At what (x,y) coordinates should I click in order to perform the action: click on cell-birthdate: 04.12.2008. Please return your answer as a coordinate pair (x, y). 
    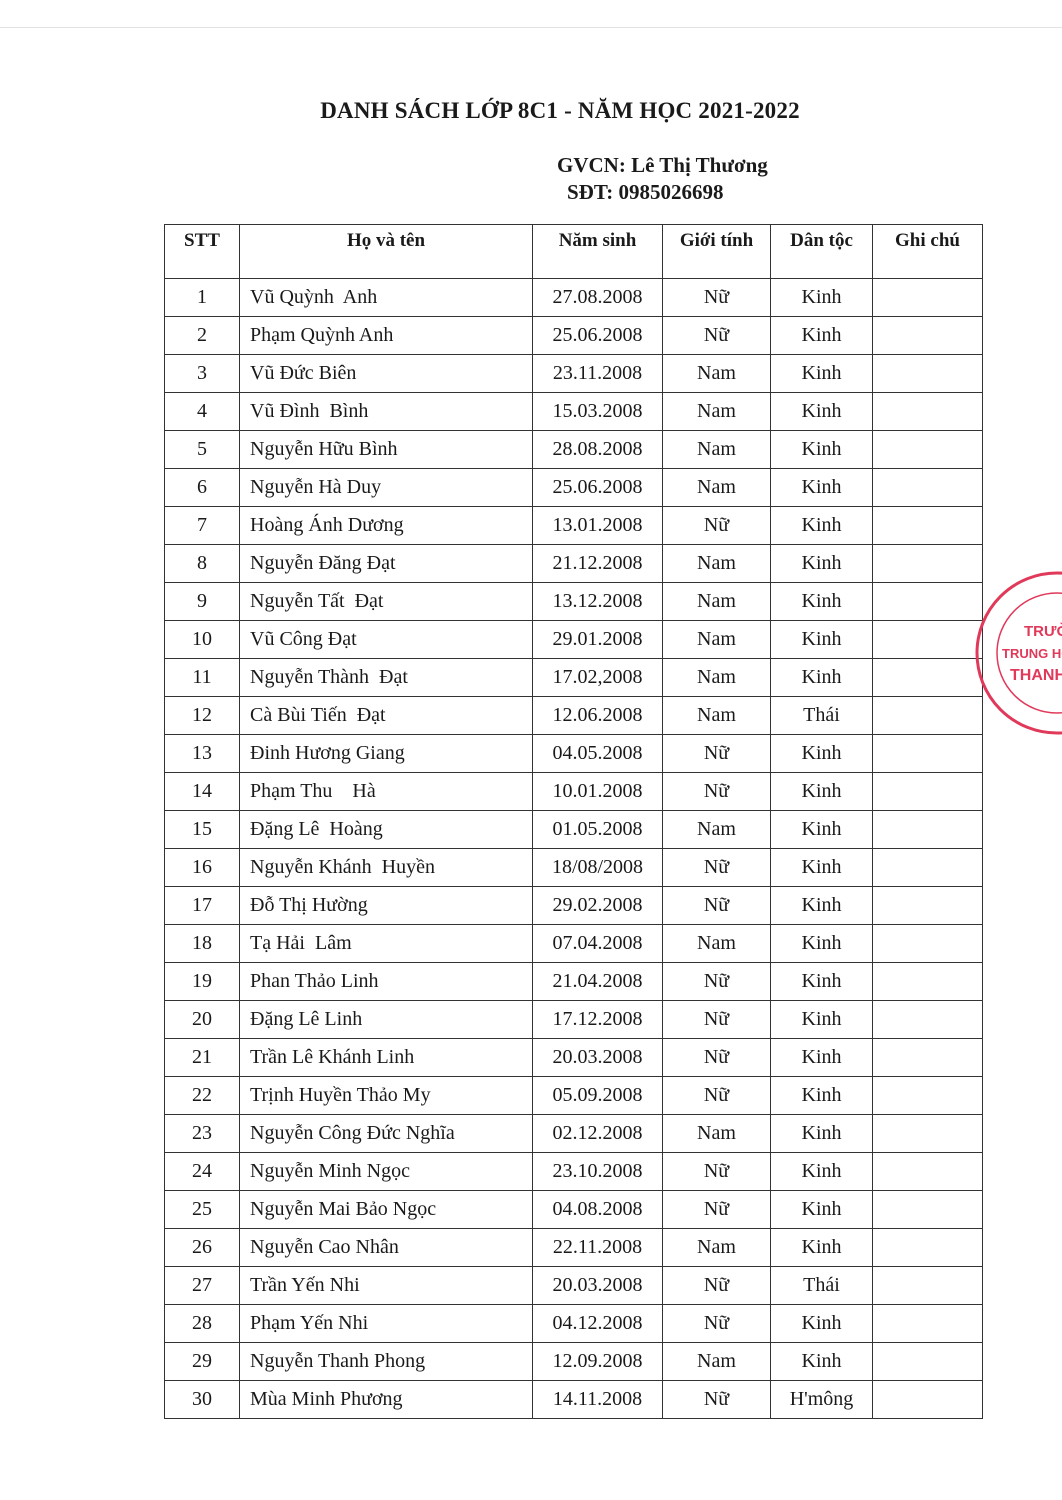
    Looking at the image, I should click on (597, 1323).